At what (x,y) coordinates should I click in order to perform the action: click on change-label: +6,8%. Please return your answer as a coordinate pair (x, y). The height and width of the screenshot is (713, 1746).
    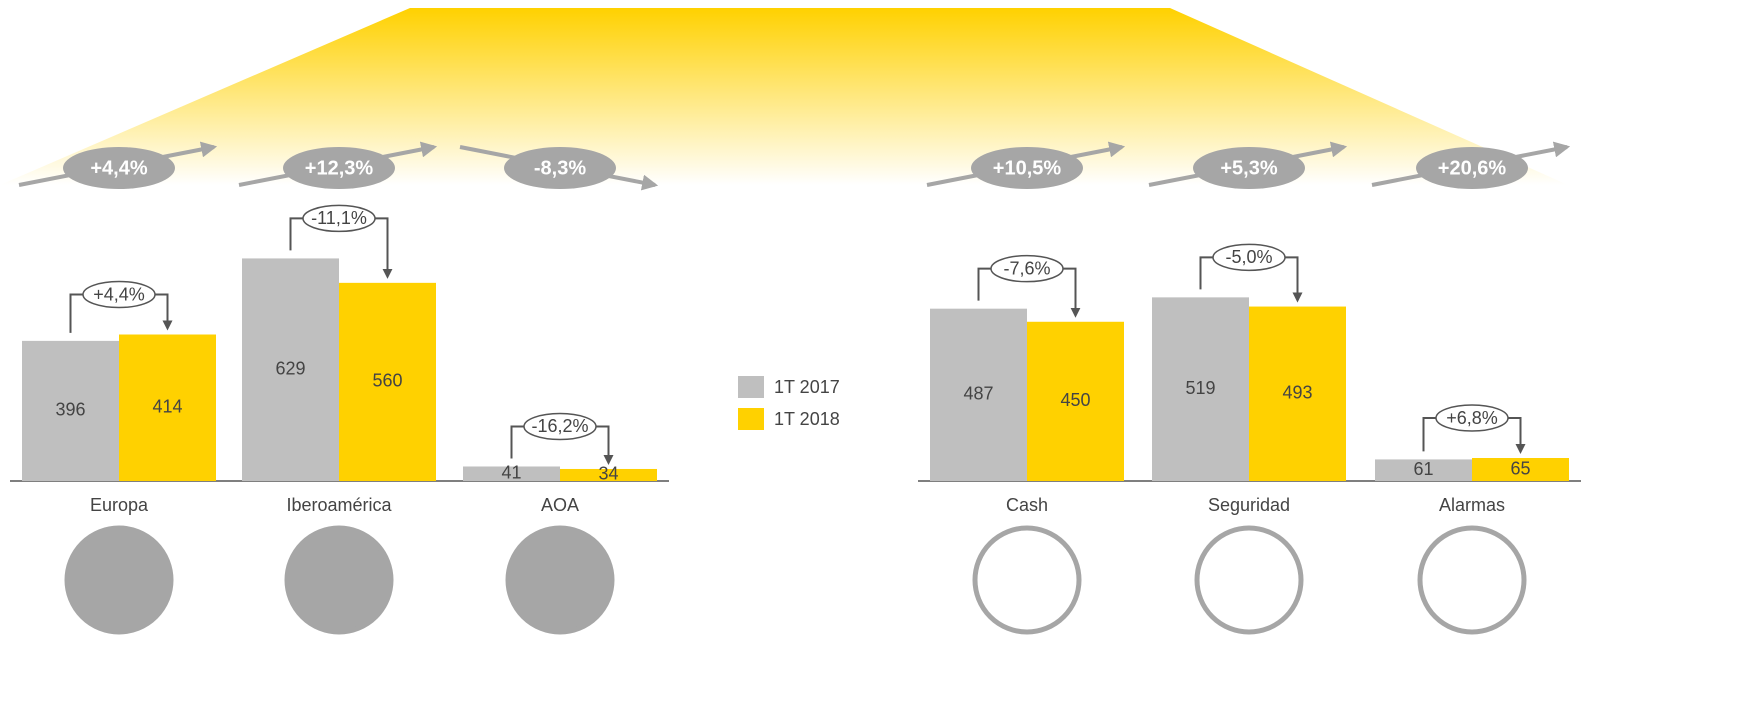
    Looking at the image, I should click on (1472, 418).